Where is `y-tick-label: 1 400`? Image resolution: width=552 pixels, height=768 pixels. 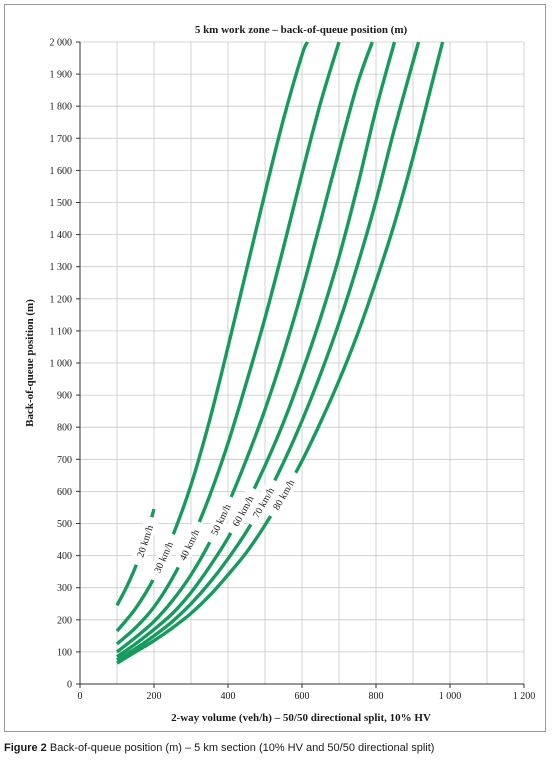
y-tick-label: 1 400 is located at coordinates (61, 235).